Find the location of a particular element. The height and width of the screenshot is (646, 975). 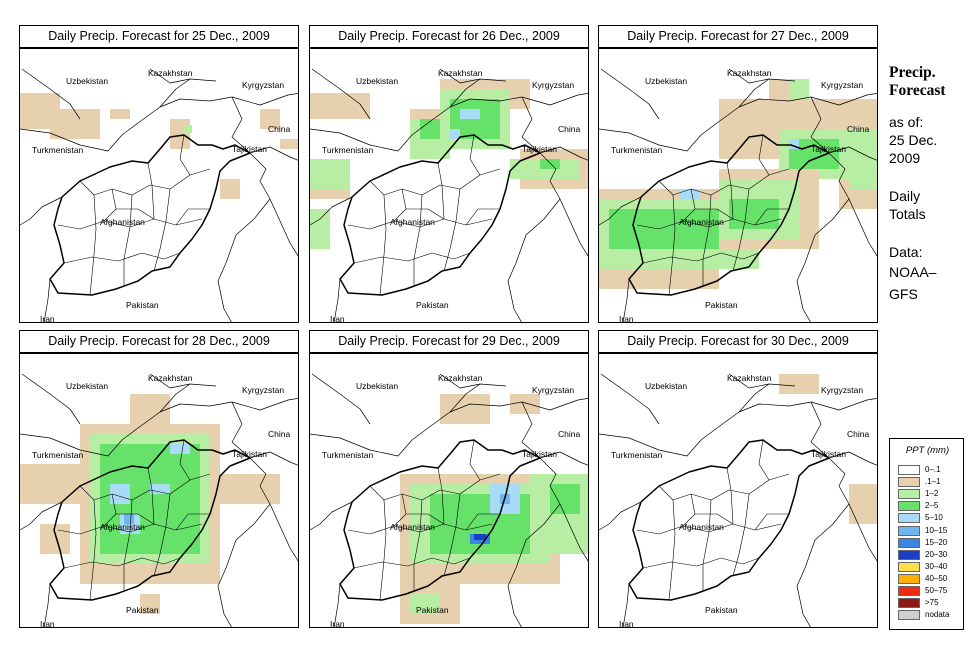

legend-label: 0–.1 is located at coordinates (933, 469).